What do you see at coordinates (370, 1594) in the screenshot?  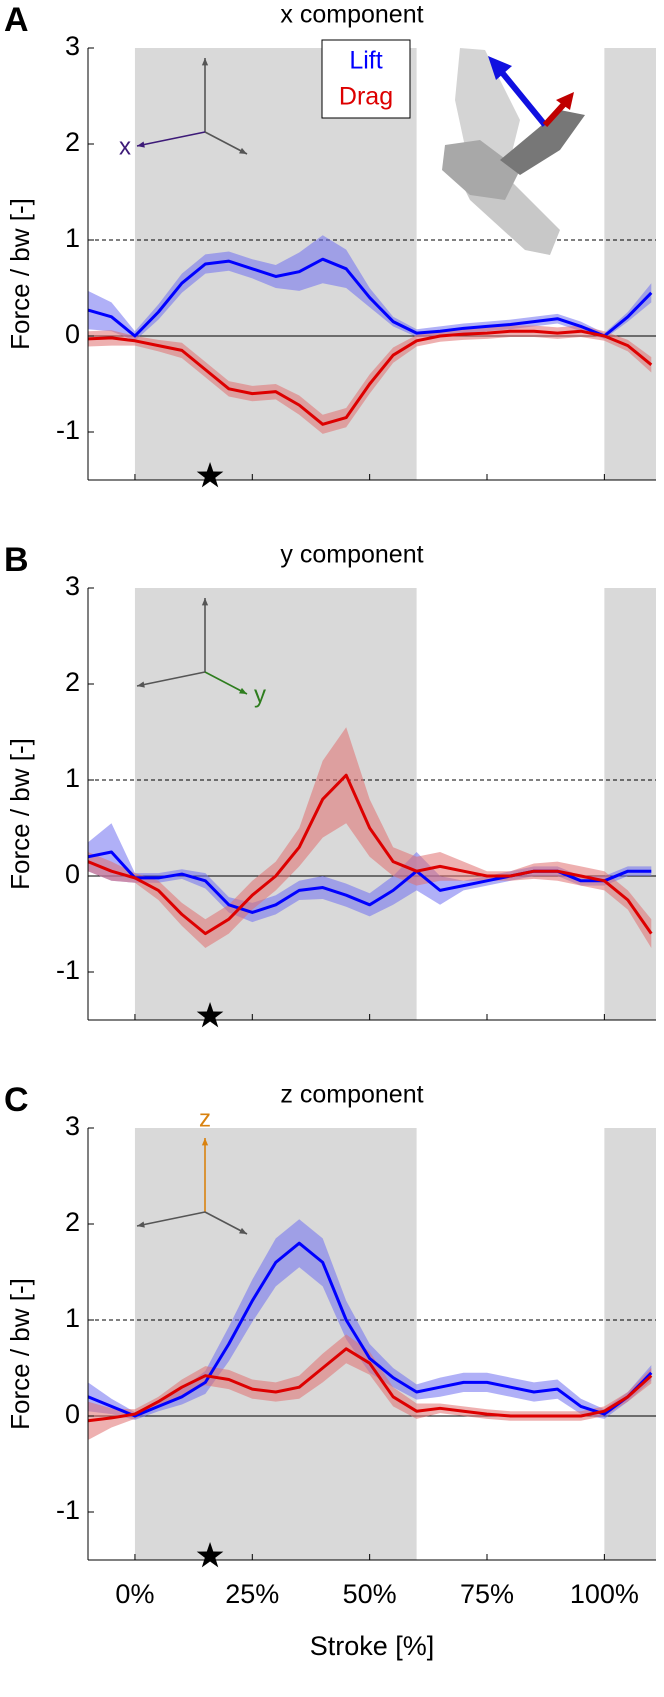 I see `x-tick-label: 50%` at bounding box center [370, 1594].